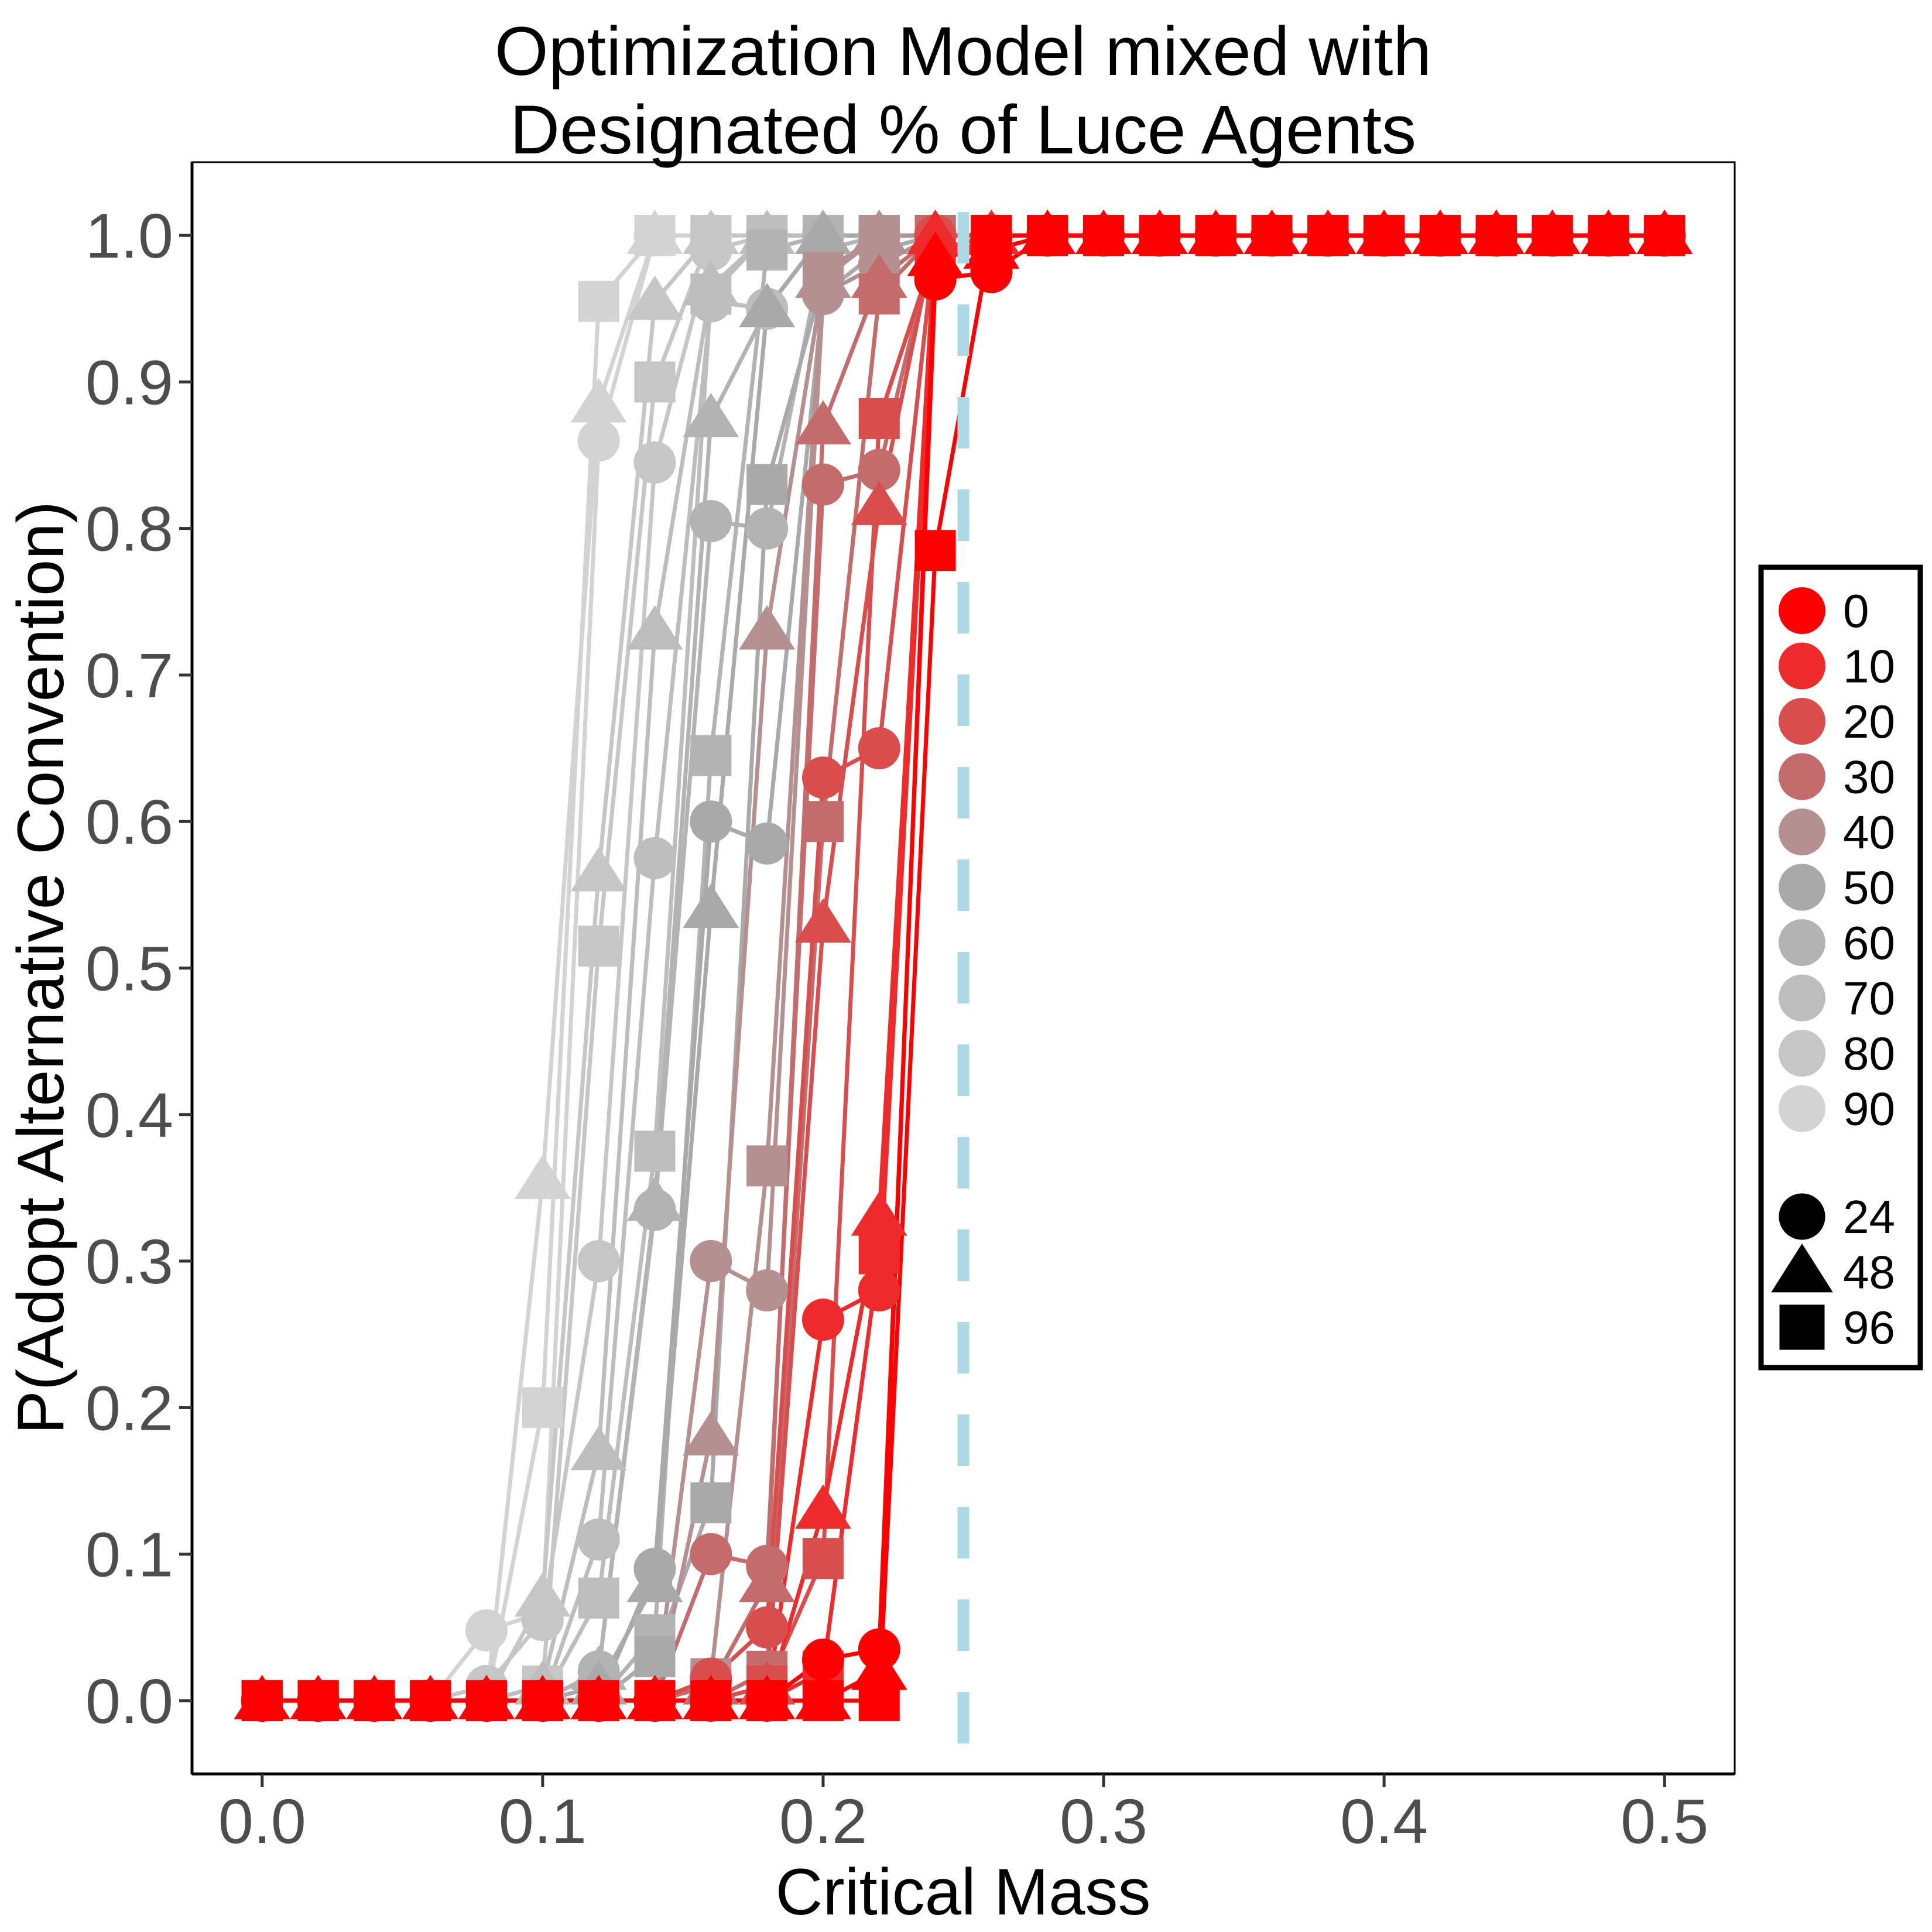 This screenshot has width=1932, height=1932. What do you see at coordinates (1664, 1821) in the screenshot?
I see `x-tick-label: 0.5` at bounding box center [1664, 1821].